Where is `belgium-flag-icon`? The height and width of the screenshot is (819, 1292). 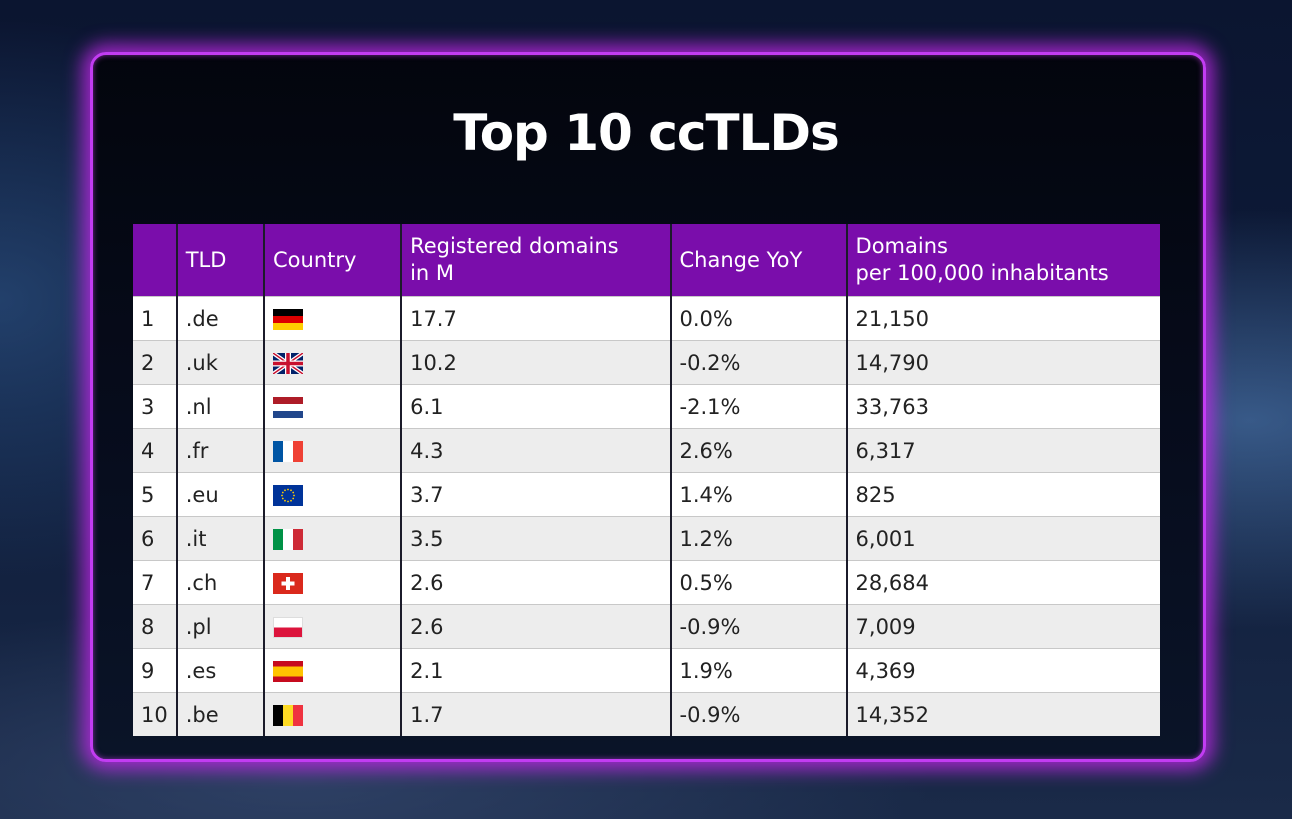 belgium-flag-icon is located at coordinates (288, 715).